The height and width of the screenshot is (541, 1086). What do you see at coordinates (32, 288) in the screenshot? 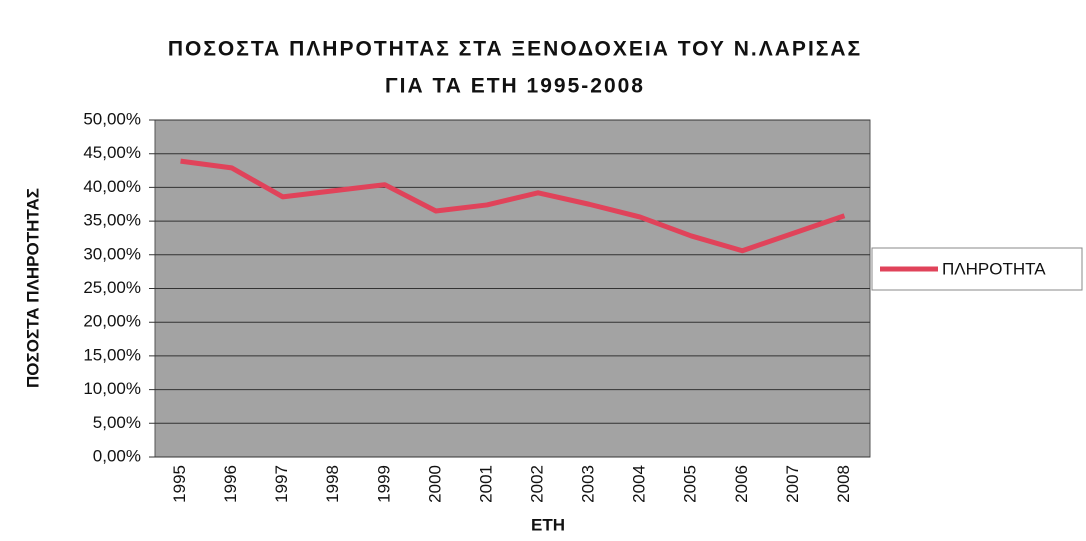
I see `y-axis-label: ΠΟΣΟΣΤΑ ΠΛΗΡΟΤΗΤΑΣ` at bounding box center [32, 288].